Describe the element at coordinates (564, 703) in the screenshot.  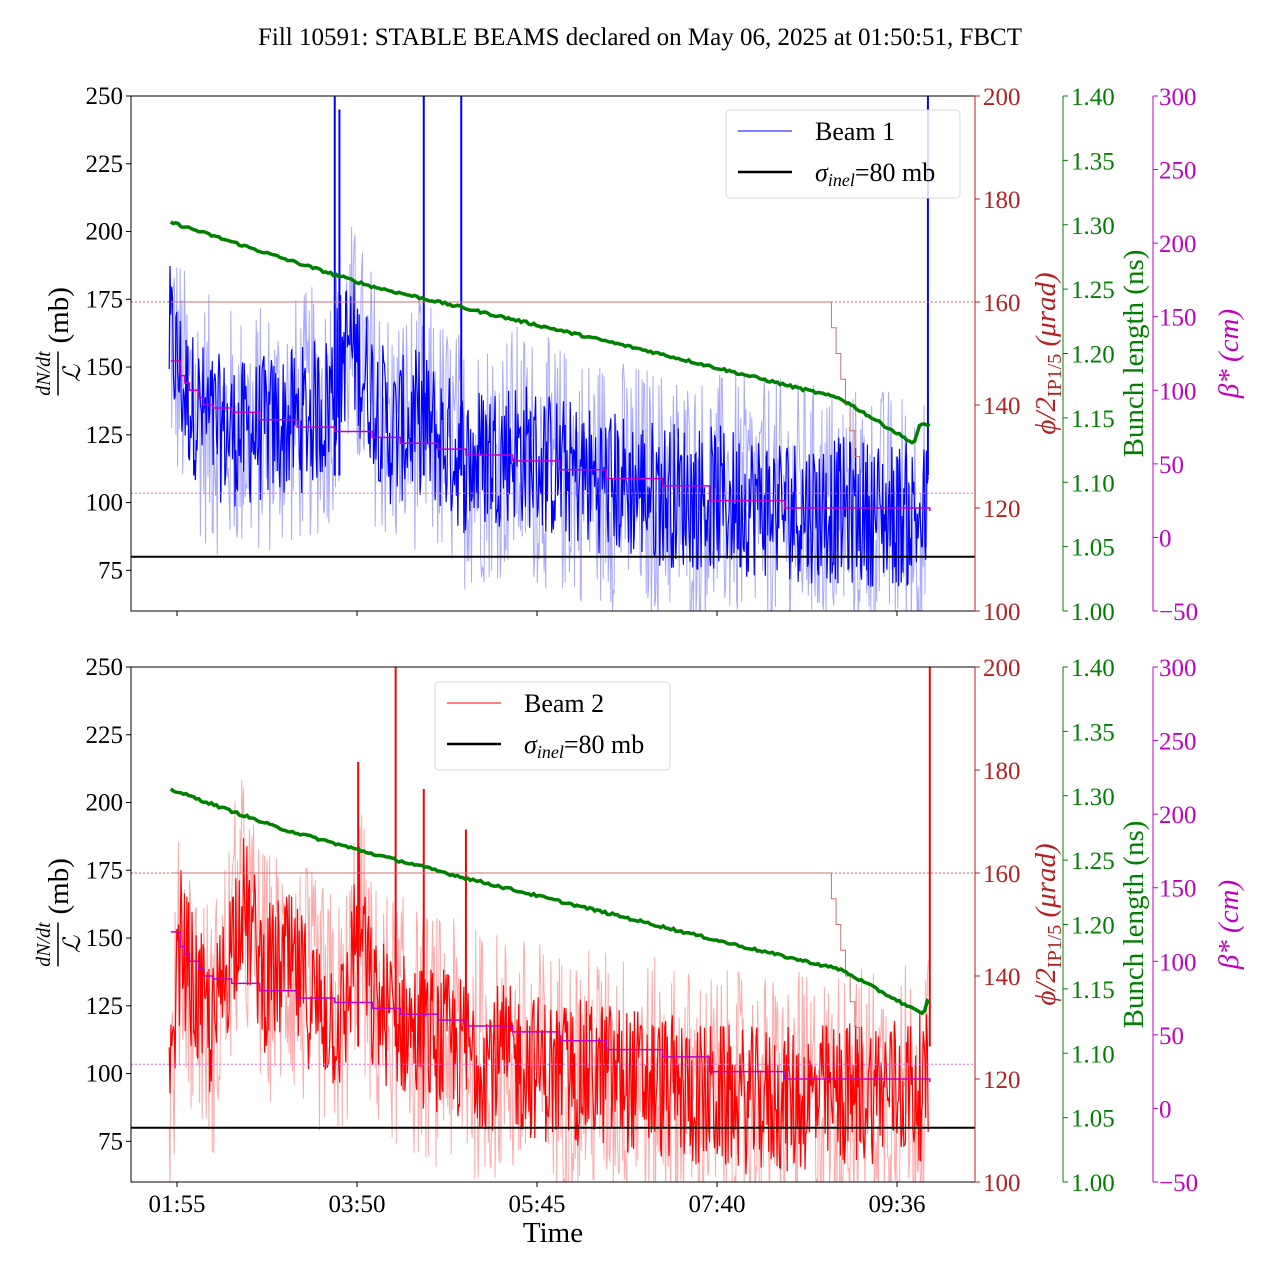
I see `legend-series-label: Beam 2` at that location.